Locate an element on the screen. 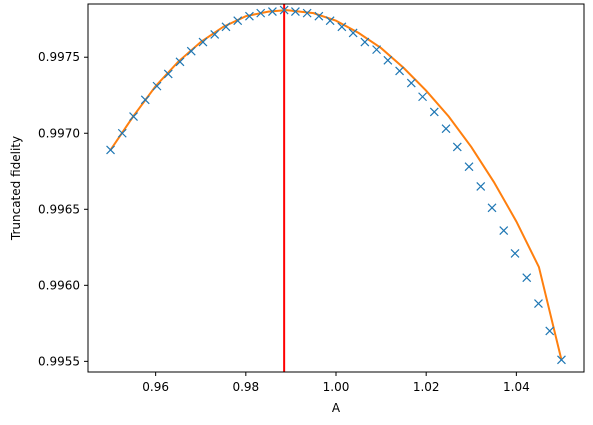 The height and width of the screenshot is (425, 593). y-tick-label: 0.9960 is located at coordinates (59, 285).